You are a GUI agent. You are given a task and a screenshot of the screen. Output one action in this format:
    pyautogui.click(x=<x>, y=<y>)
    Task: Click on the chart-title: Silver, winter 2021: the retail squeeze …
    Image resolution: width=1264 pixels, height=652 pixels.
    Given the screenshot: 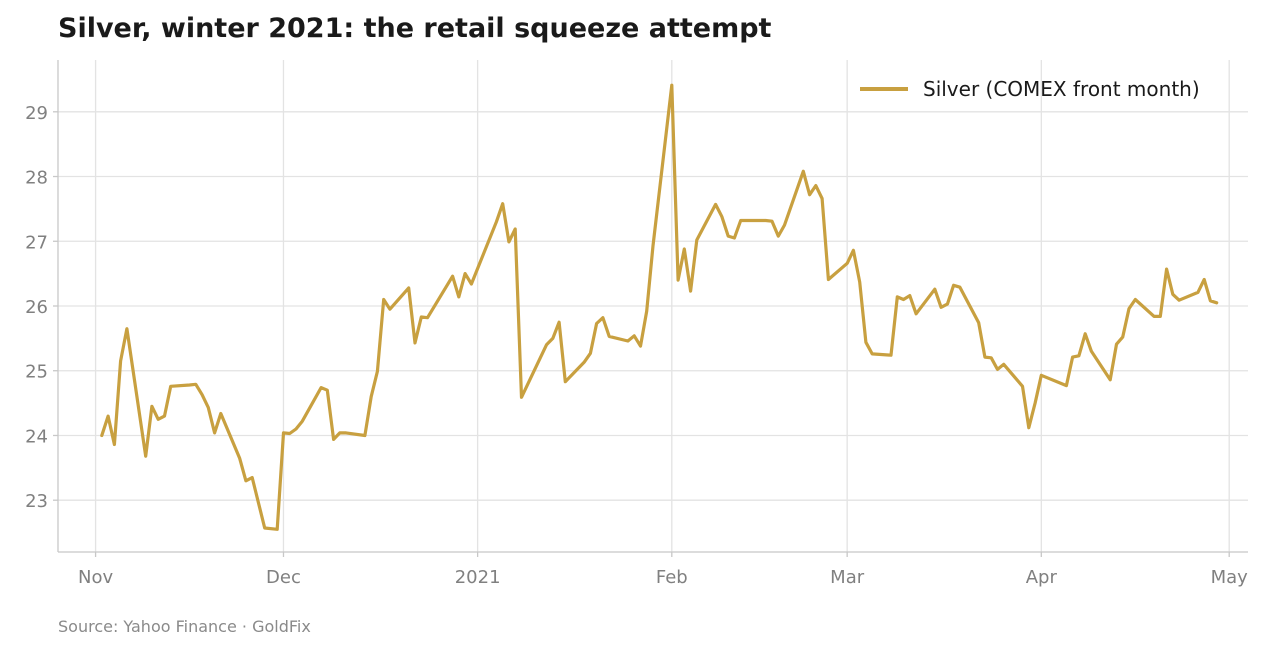 What is the action you would take?
    pyautogui.click(x=415, y=28)
    